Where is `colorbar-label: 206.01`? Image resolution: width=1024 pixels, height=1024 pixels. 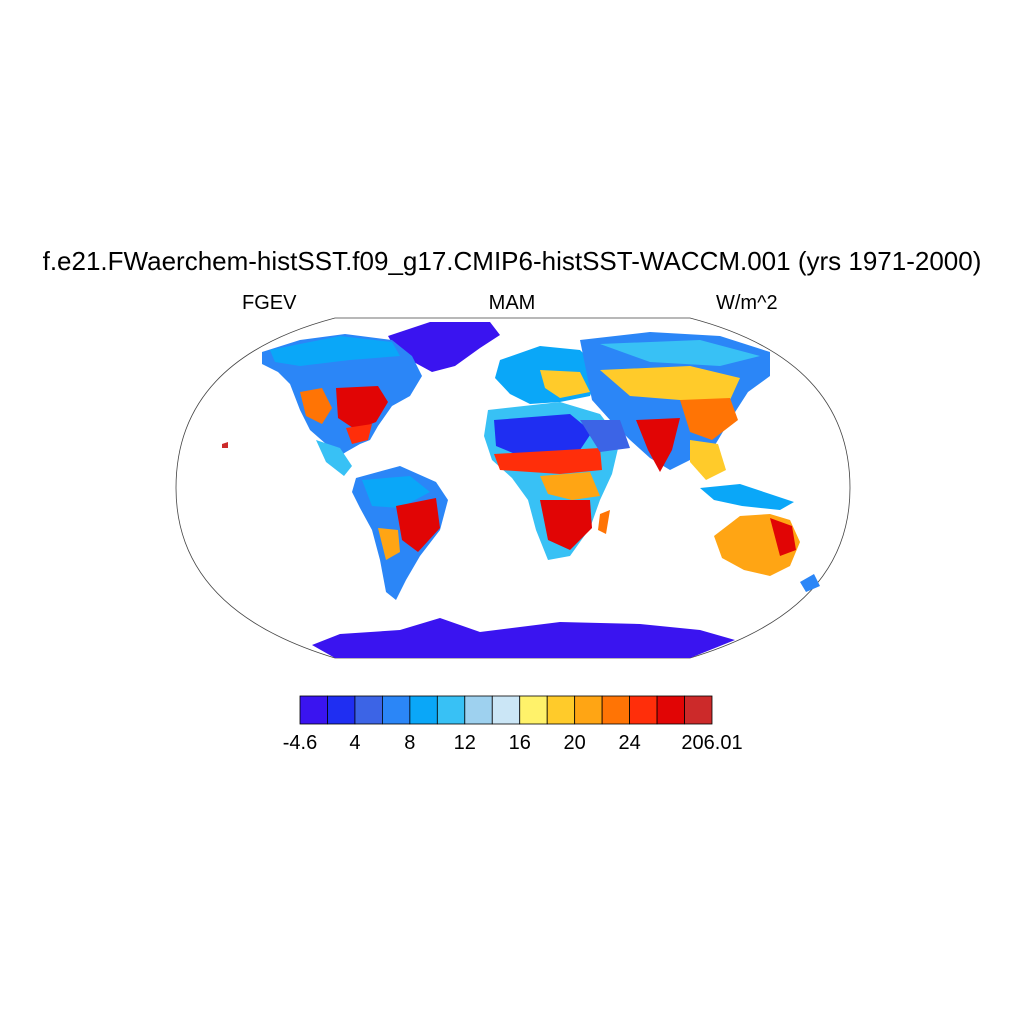 colorbar-label: 206.01 is located at coordinates (712, 743).